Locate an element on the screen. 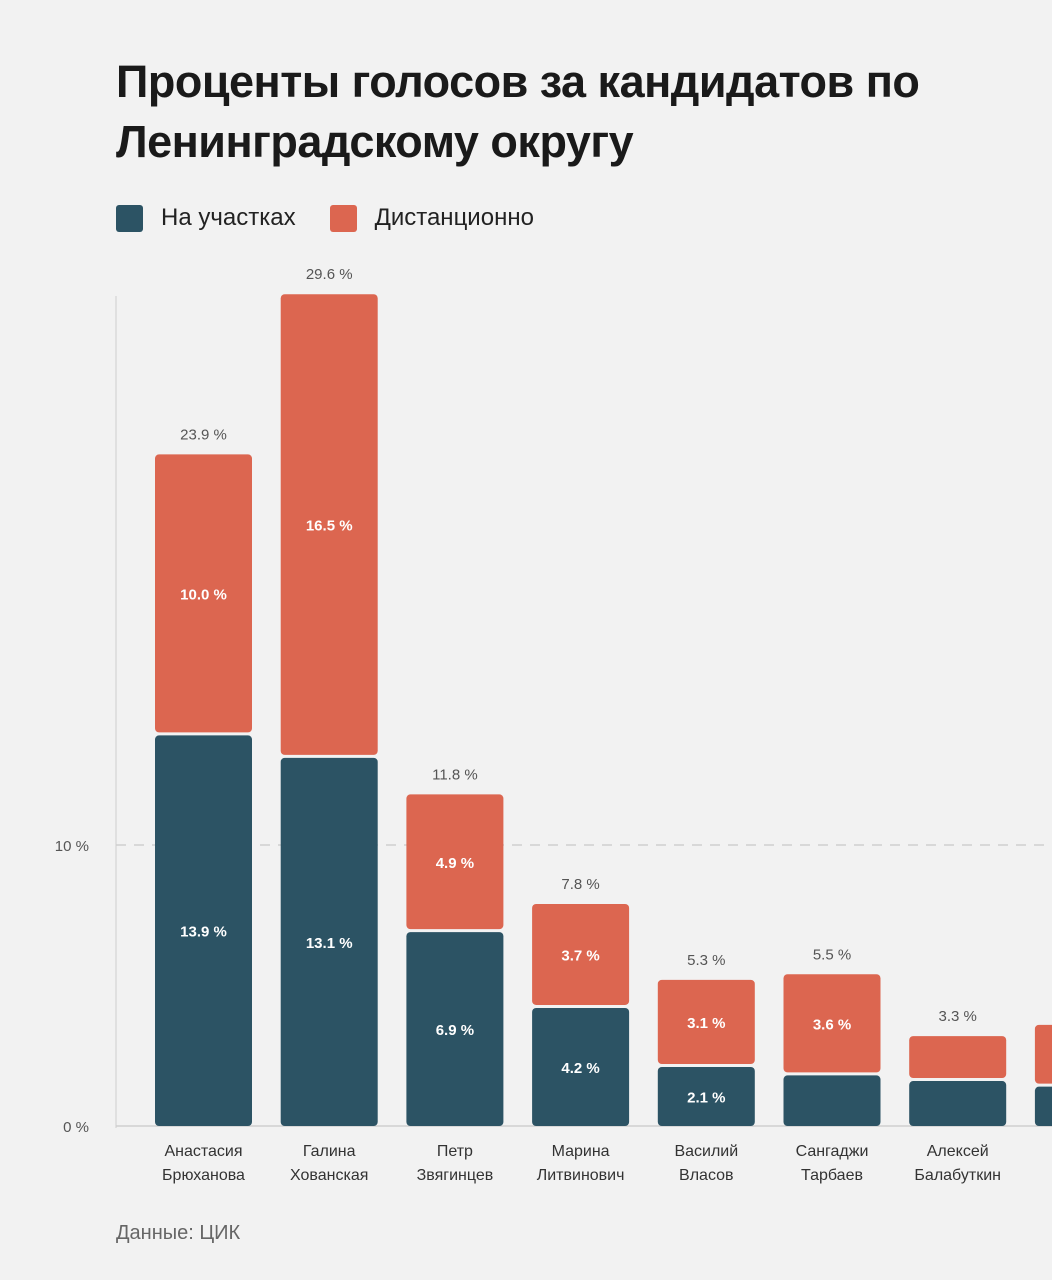 This screenshot has height=1280, width=1052. category-label: Брюханова is located at coordinates (203, 1175).